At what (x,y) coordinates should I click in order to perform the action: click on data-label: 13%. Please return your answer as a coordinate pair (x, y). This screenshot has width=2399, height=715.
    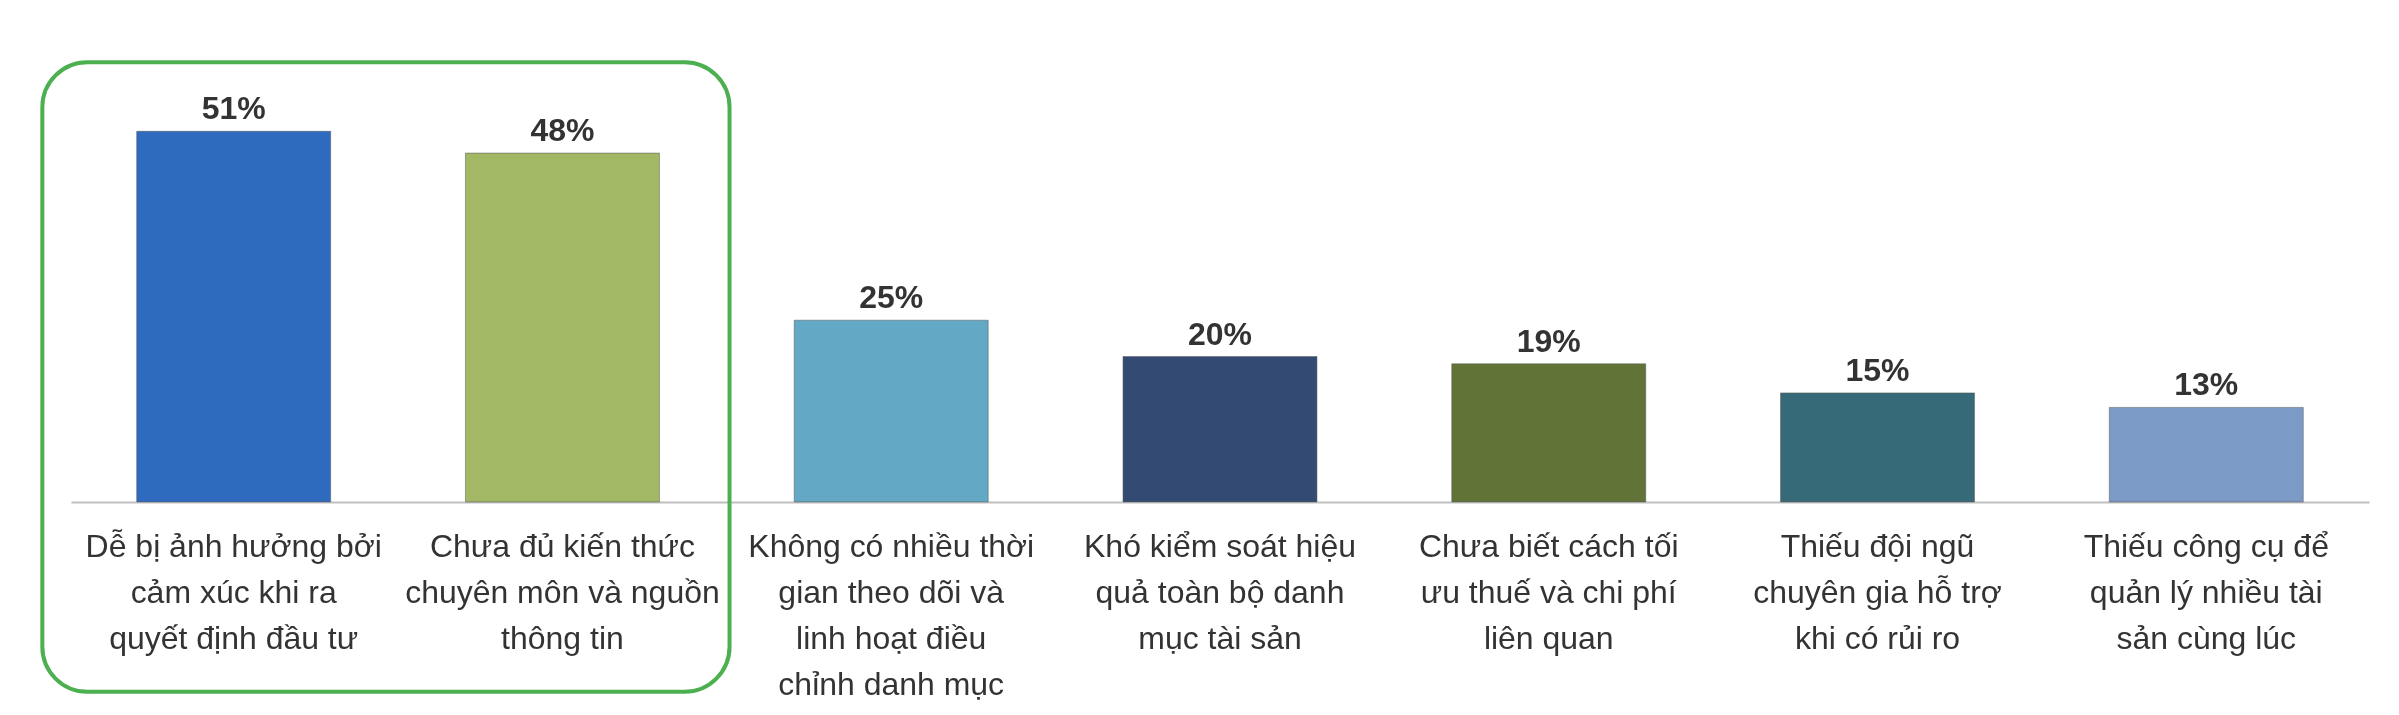
    Looking at the image, I should click on (2206, 384).